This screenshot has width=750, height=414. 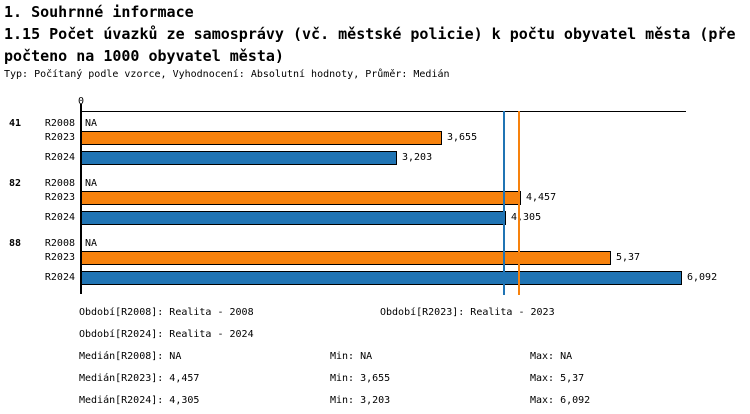 What do you see at coordinates (166, 334) in the screenshot?
I see `stat-obdobi-r2024: Období[R2024]: Realita - 2024` at bounding box center [166, 334].